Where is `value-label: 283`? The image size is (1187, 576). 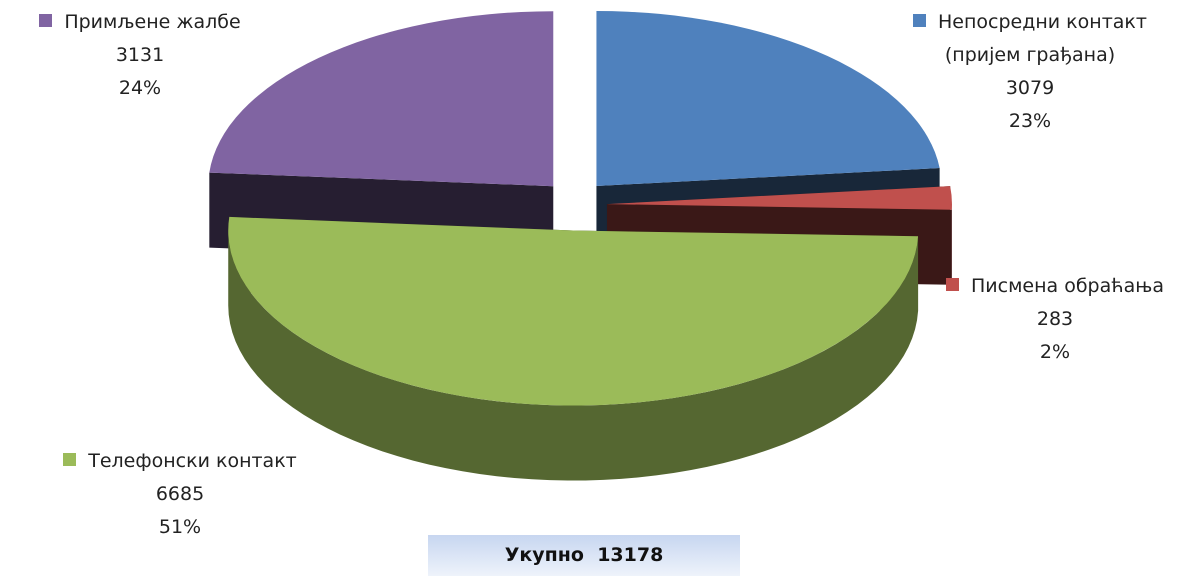
value-label: 283 is located at coordinates (1055, 319).